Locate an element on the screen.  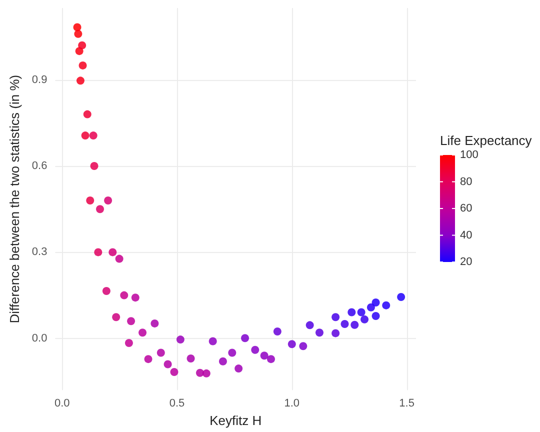
color-bar-label: 40 is located at coordinates (466, 235).